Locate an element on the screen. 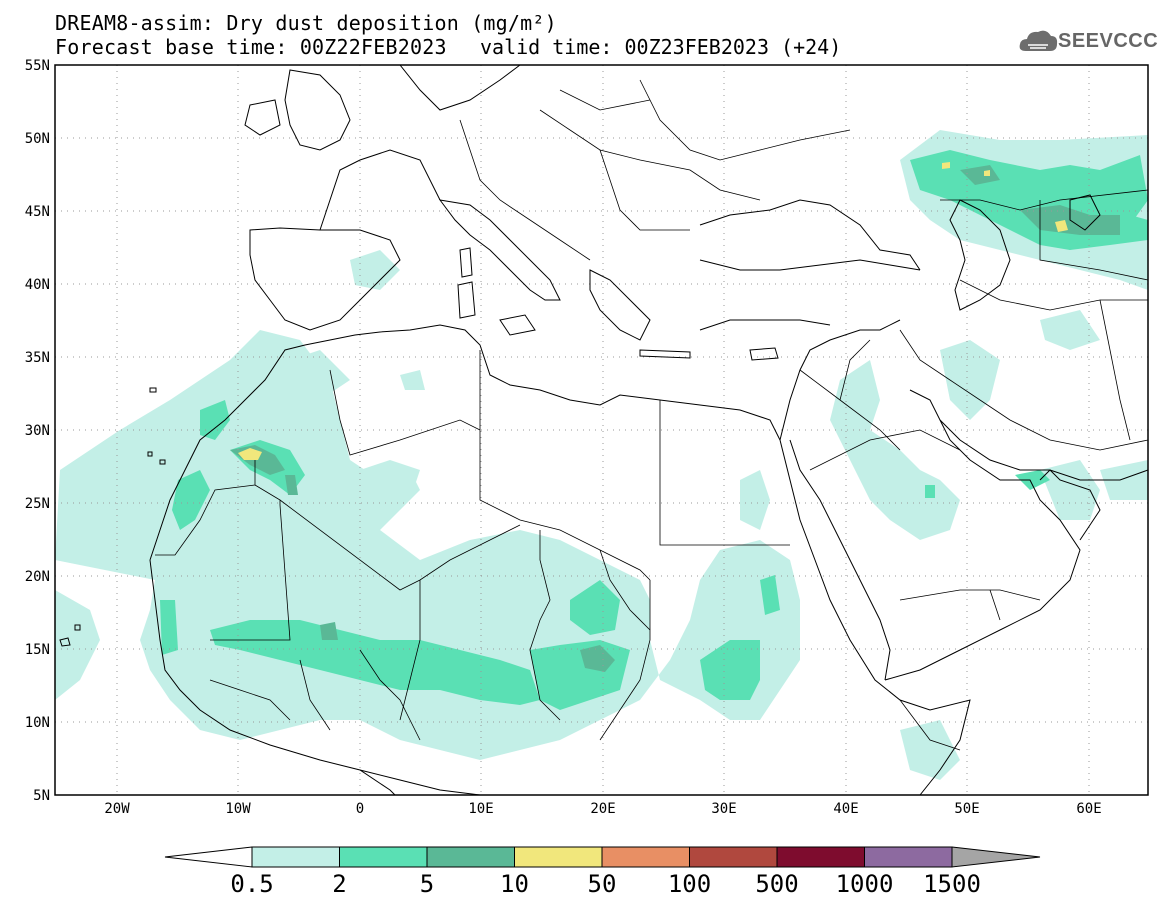  lon-label: 0 is located at coordinates (360, 809).